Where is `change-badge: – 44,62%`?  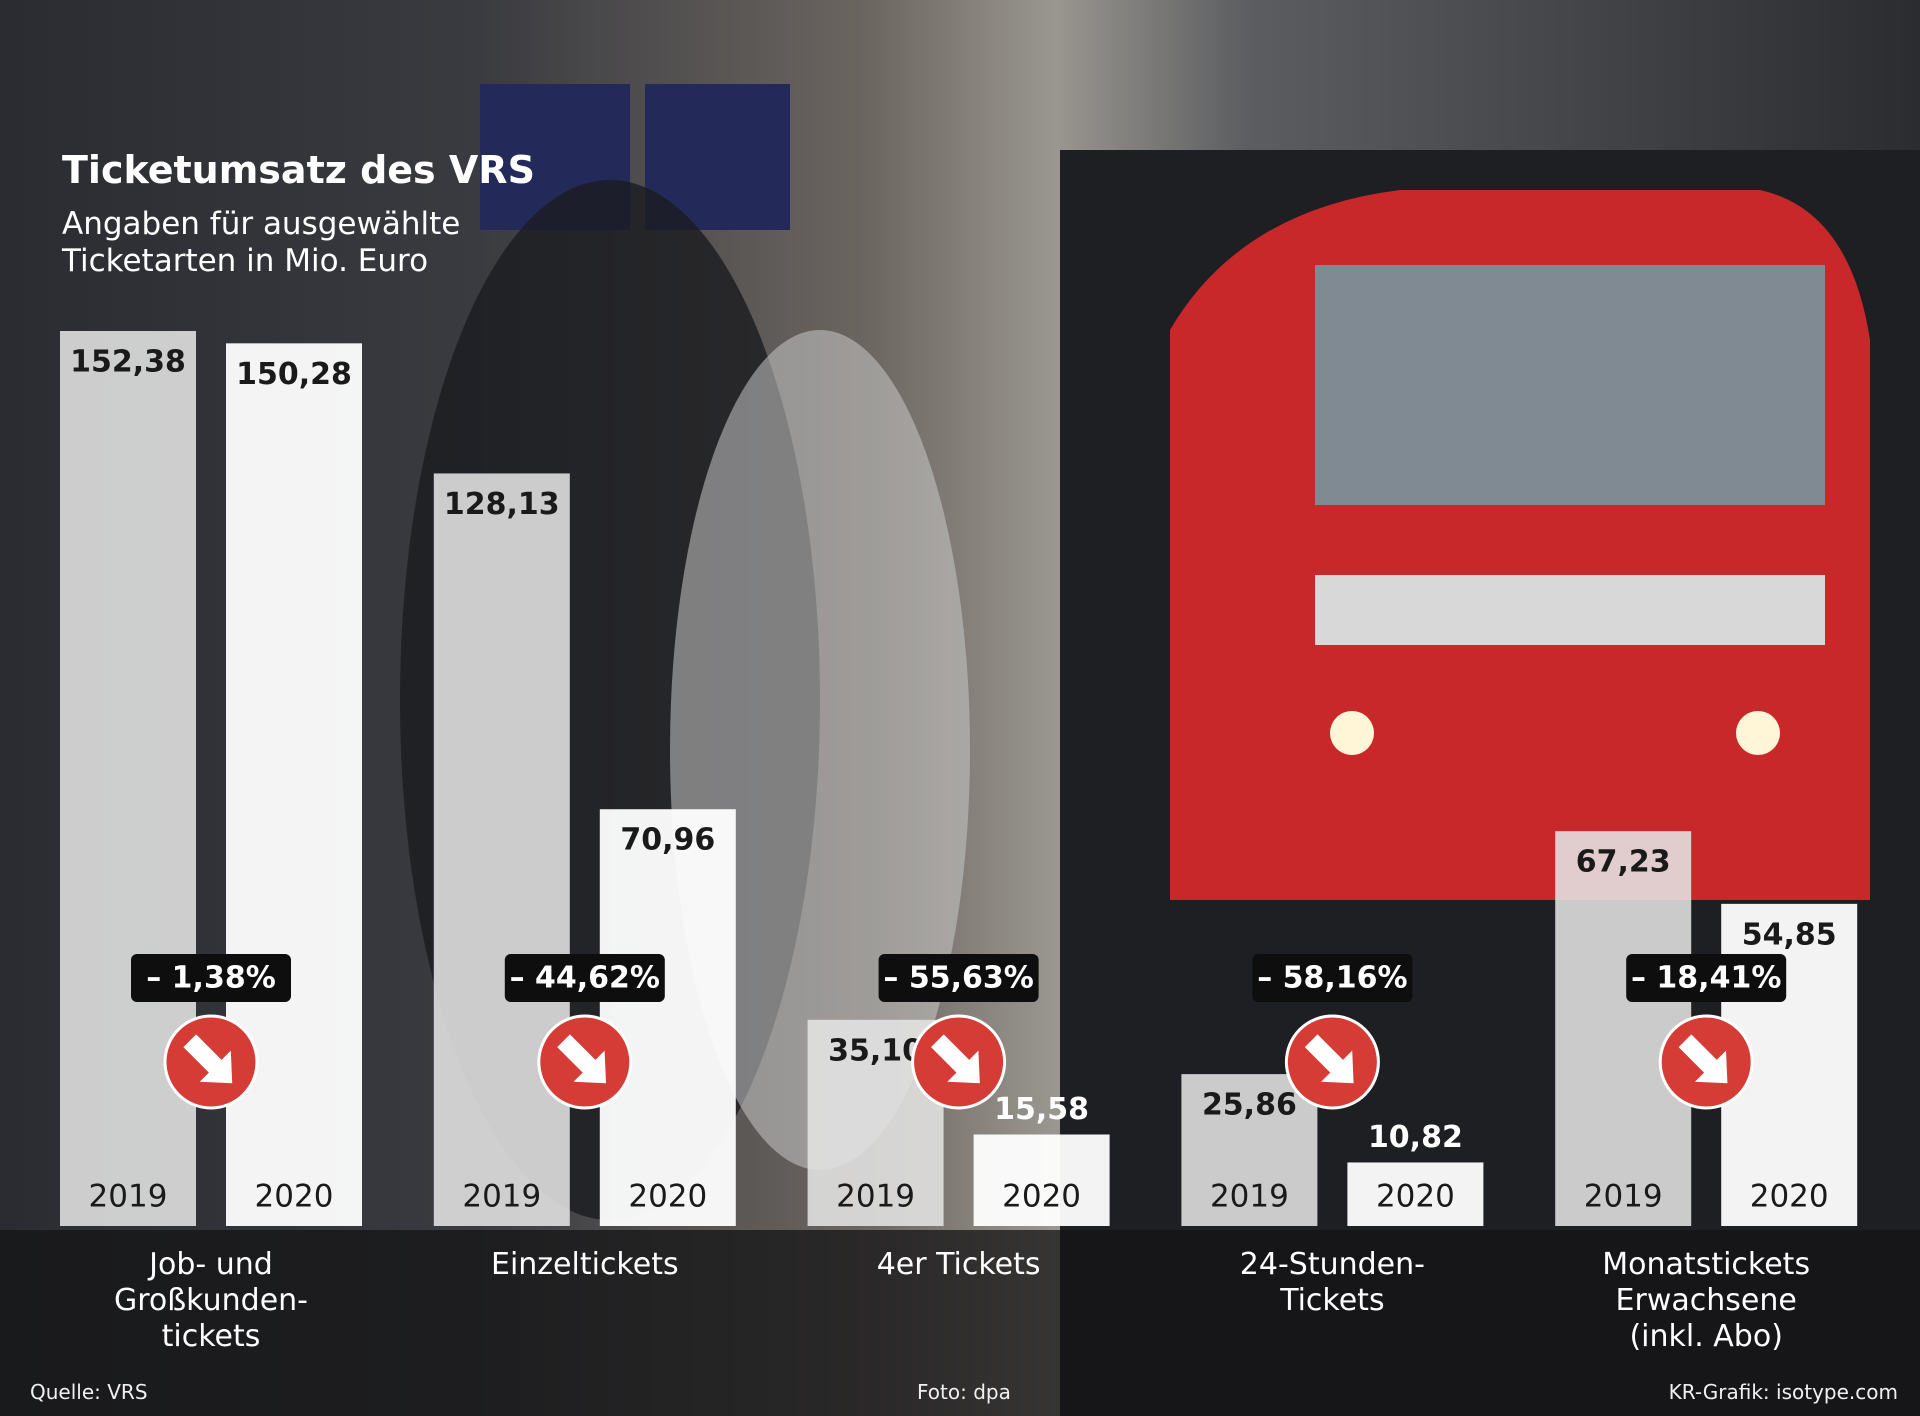 change-badge: – 44,62% is located at coordinates (584, 978).